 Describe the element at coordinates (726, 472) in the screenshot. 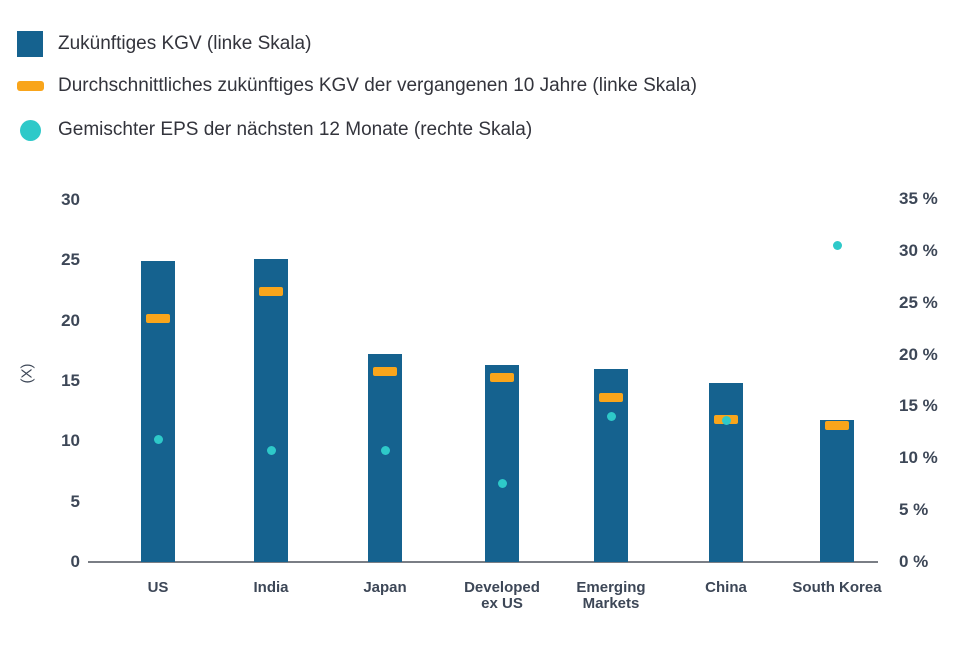

I see `kgv-bar-china` at that location.